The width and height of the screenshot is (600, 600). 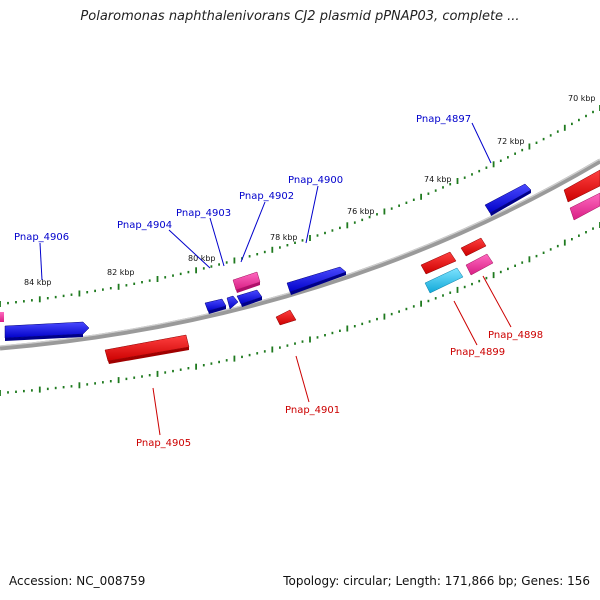 What do you see at coordinates (315, 180) in the screenshot?
I see `gene-label: Pnap_4900` at bounding box center [315, 180].